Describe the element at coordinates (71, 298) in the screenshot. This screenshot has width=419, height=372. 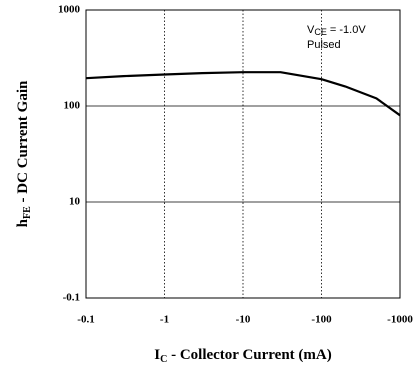
I see `y-tick-label: -0.1` at that location.